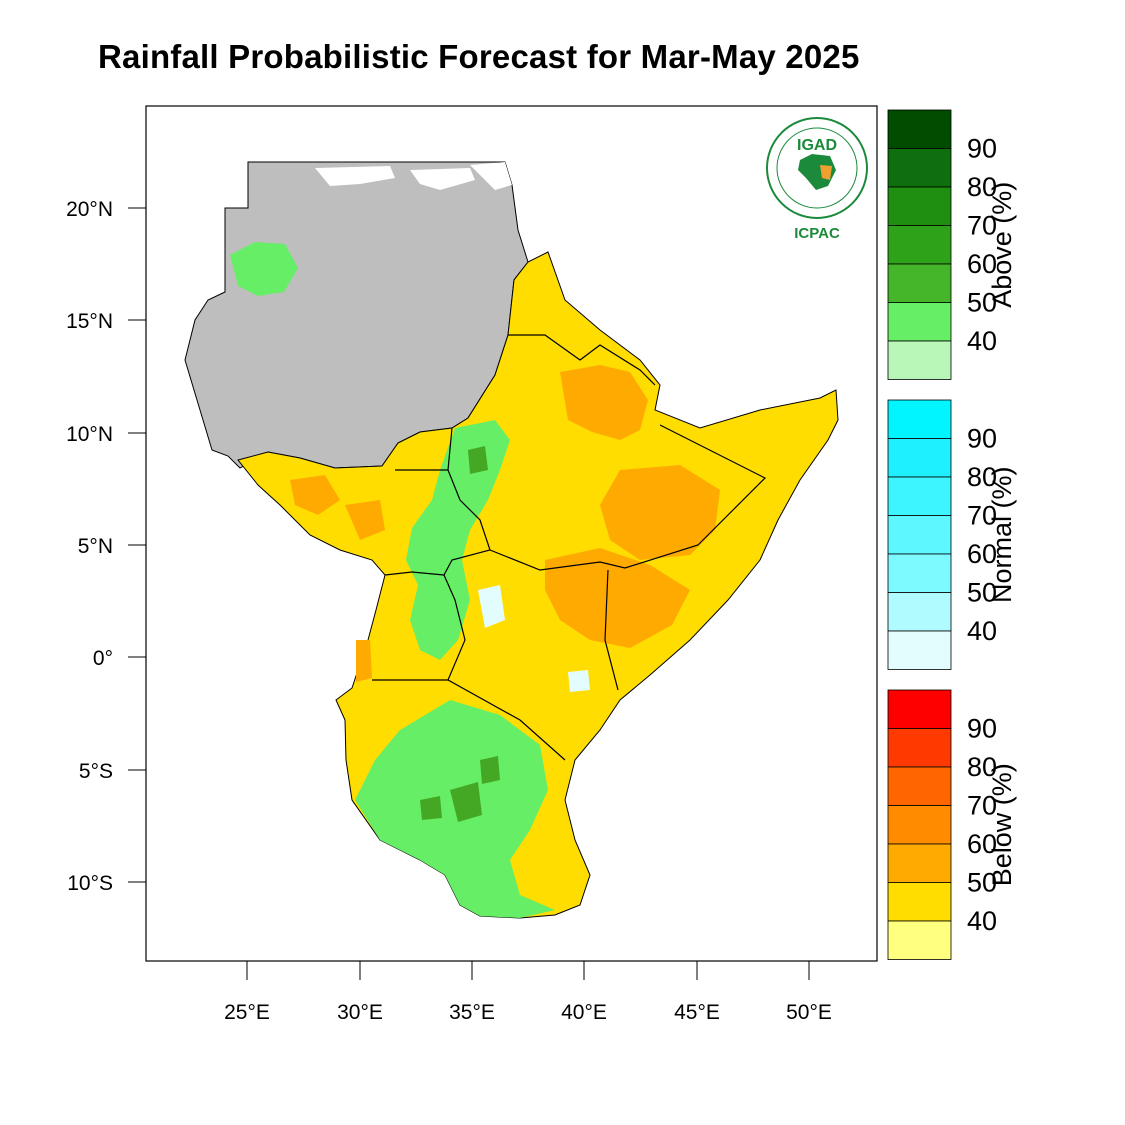 This screenshot has height=1125, width=1125. I want to click on lat-tick-label: 10°S, so click(90, 883).